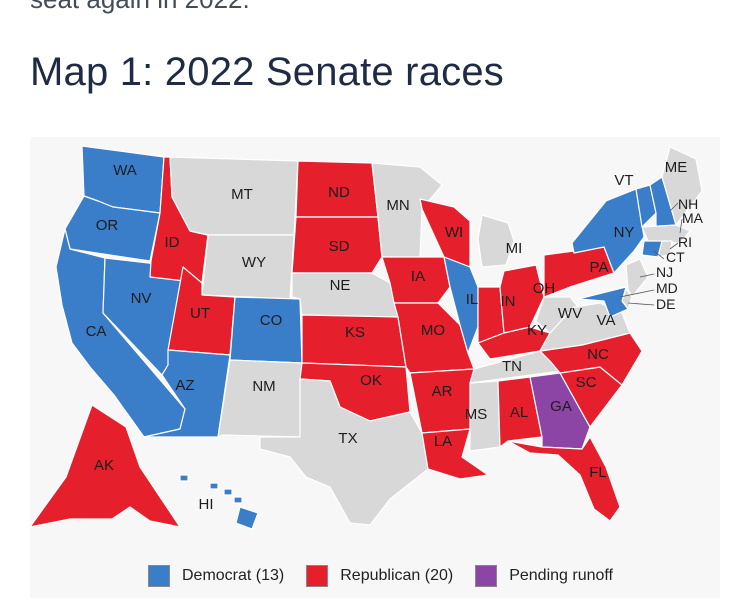 This screenshot has width=750, height=616. I want to click on legend-label-democrat: Democrat (13), so click(233, 575).